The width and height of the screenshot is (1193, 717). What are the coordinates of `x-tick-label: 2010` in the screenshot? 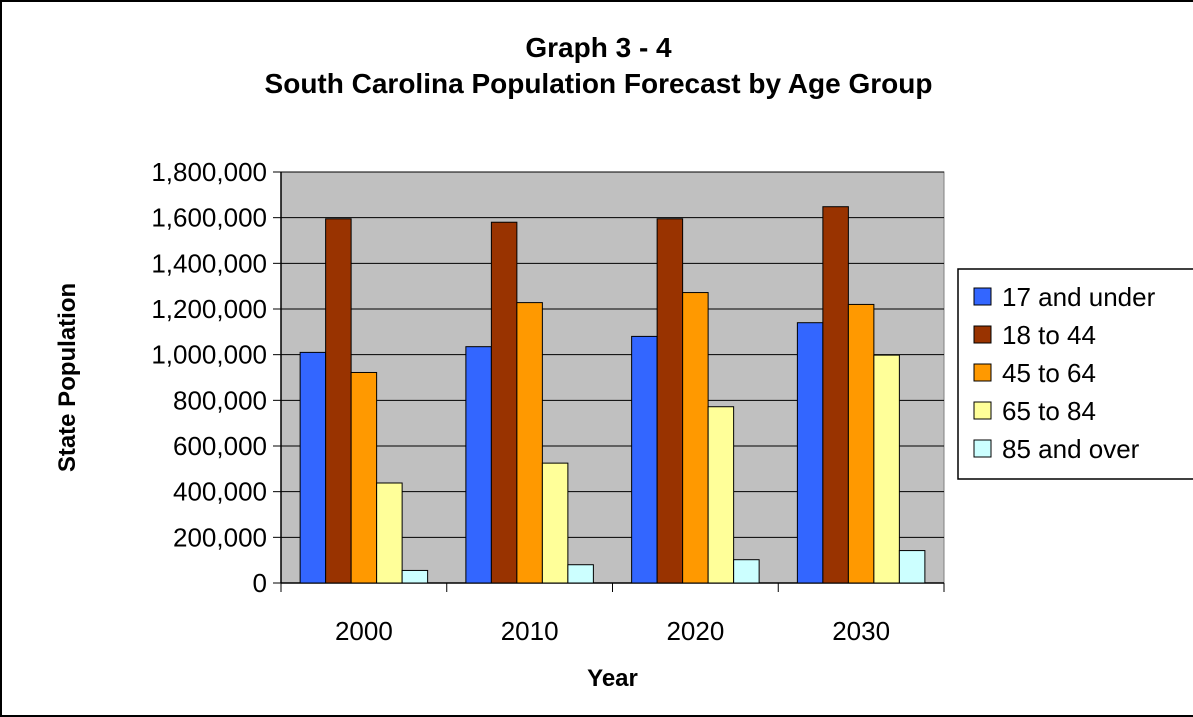 It's located at (530, 631).